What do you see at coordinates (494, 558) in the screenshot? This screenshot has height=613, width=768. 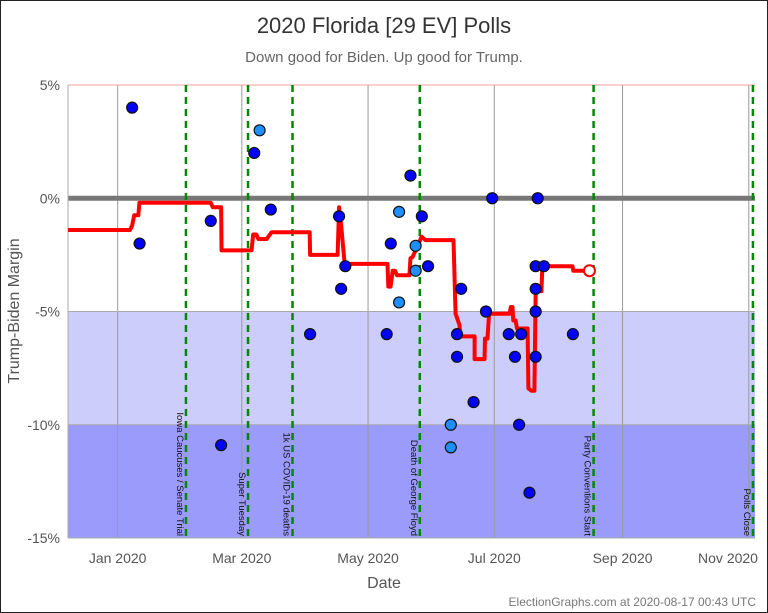 I see `x-tick-label: Jul 2020` at bounding box center [494, 558].